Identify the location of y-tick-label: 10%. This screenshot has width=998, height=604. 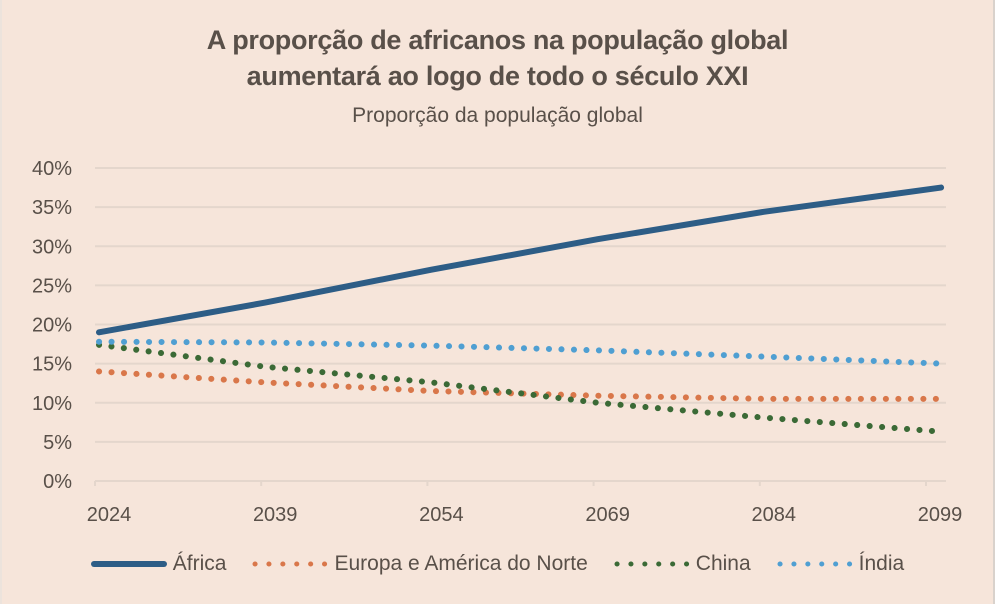
(52, 404).